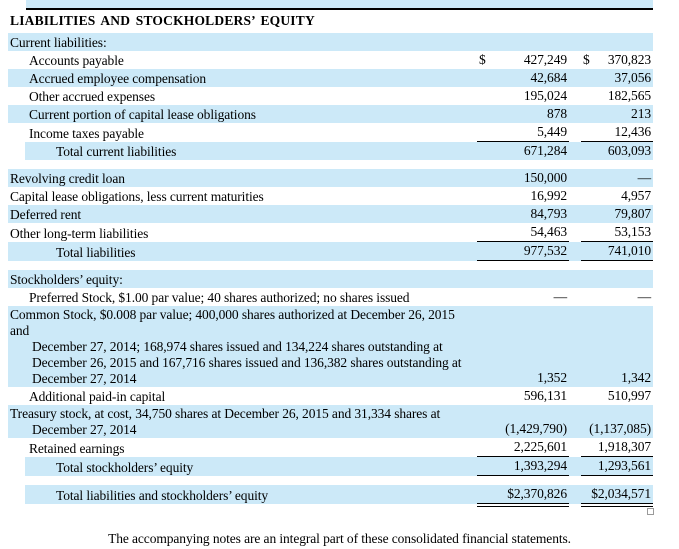  Describe the element at coordinates (339, 151) in the screenshot. I see `table-row: Total current liabilities 671,284 603,093` at that location.